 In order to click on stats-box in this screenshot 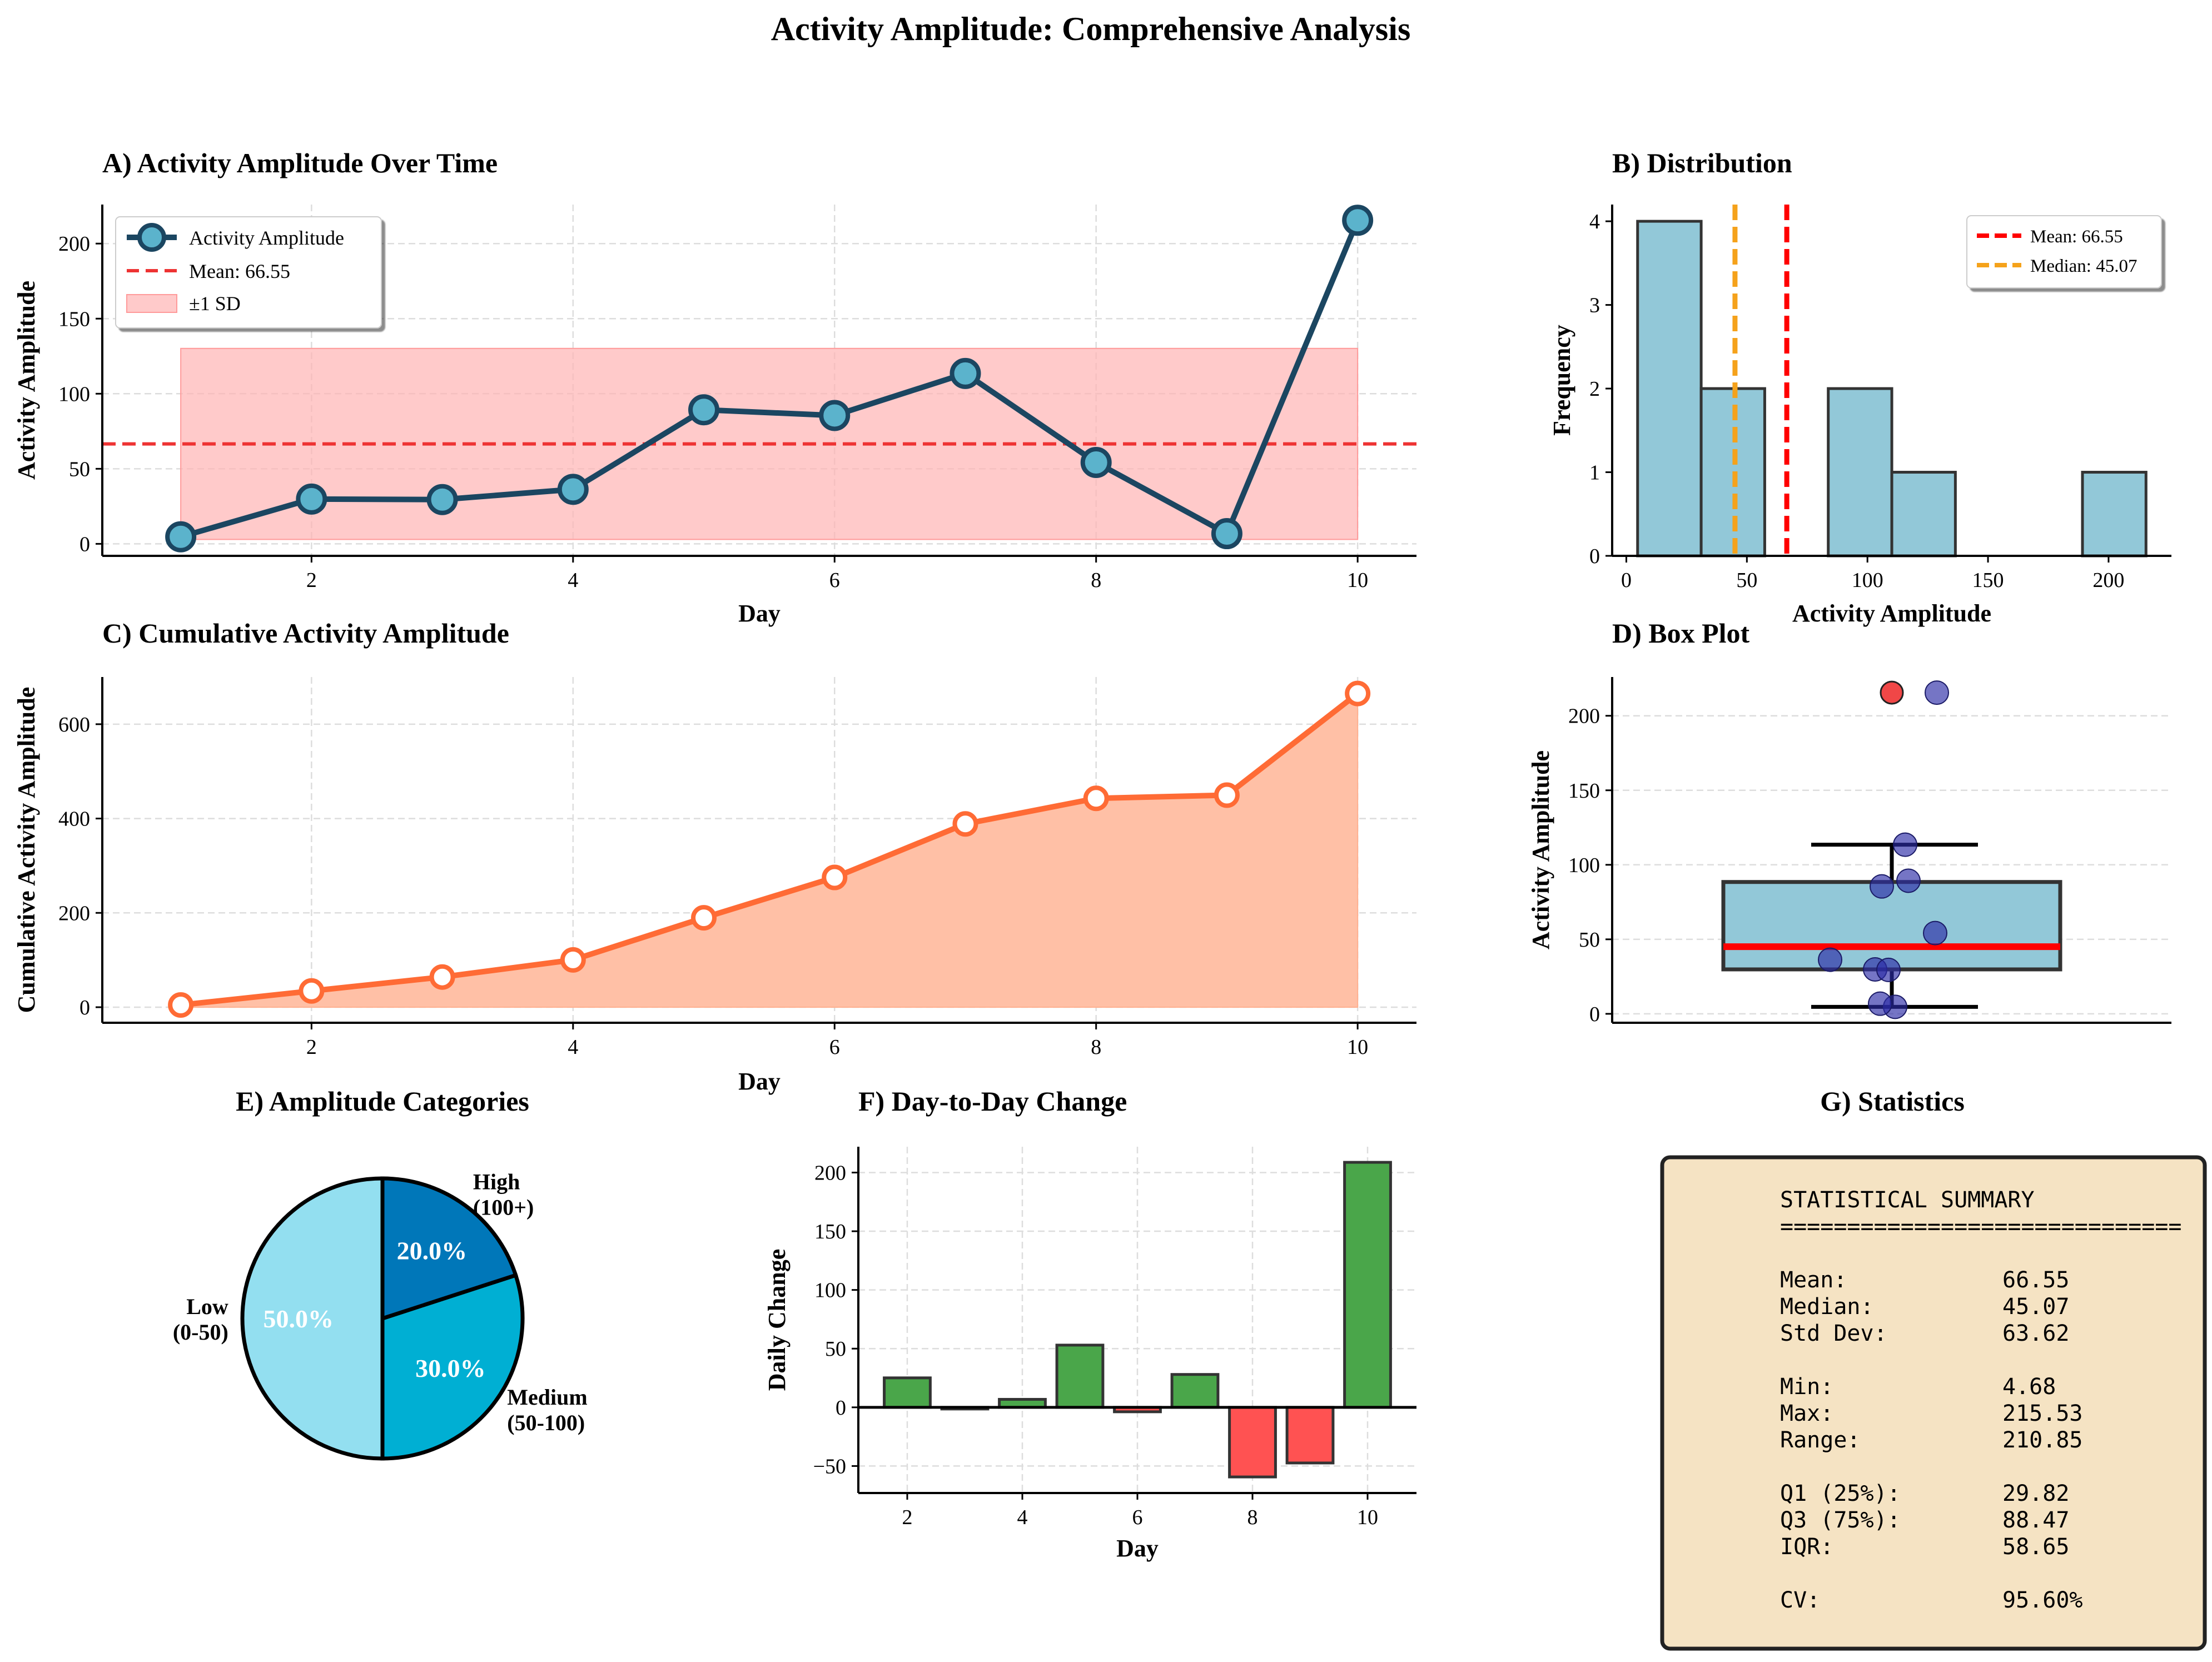, I will do `click(1933, 1403)`.